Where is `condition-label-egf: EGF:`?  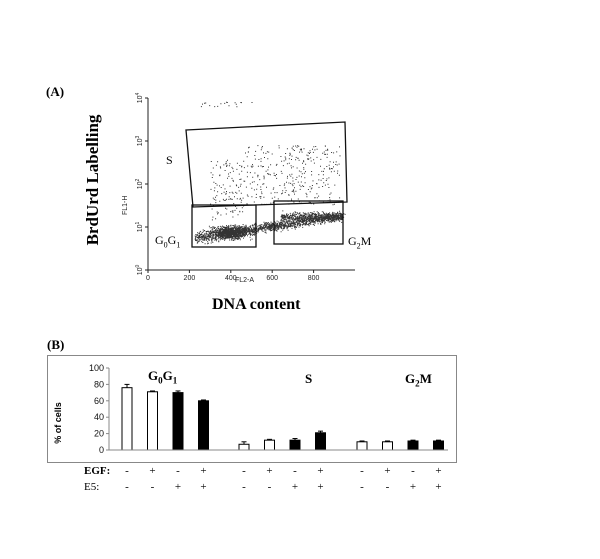
condition-label-egf: EGF: is located at coordinates (97, 471).